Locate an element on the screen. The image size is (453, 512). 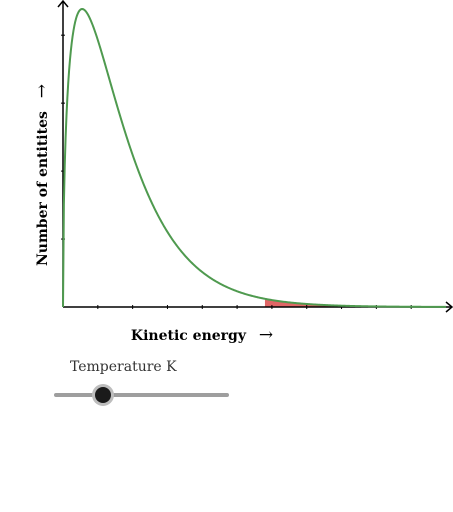
y-axis-label: Number of entitites is located at coordinates (43, 188).